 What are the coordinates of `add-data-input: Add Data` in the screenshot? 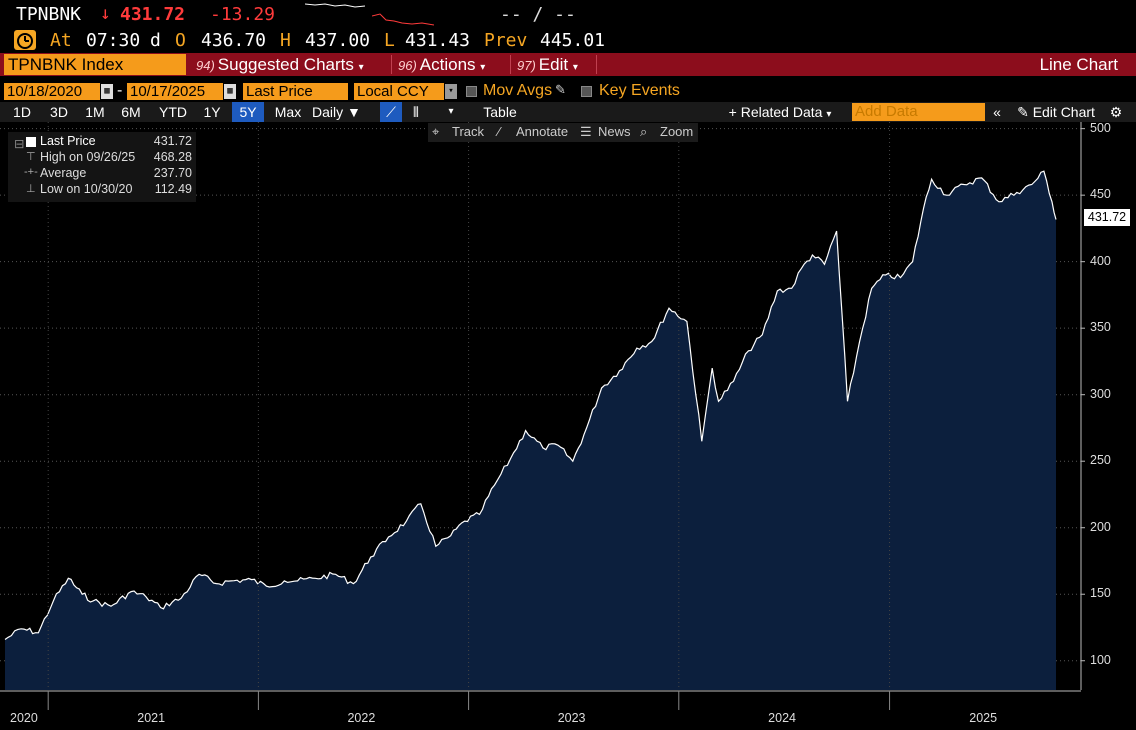 It's located at (918, 112).